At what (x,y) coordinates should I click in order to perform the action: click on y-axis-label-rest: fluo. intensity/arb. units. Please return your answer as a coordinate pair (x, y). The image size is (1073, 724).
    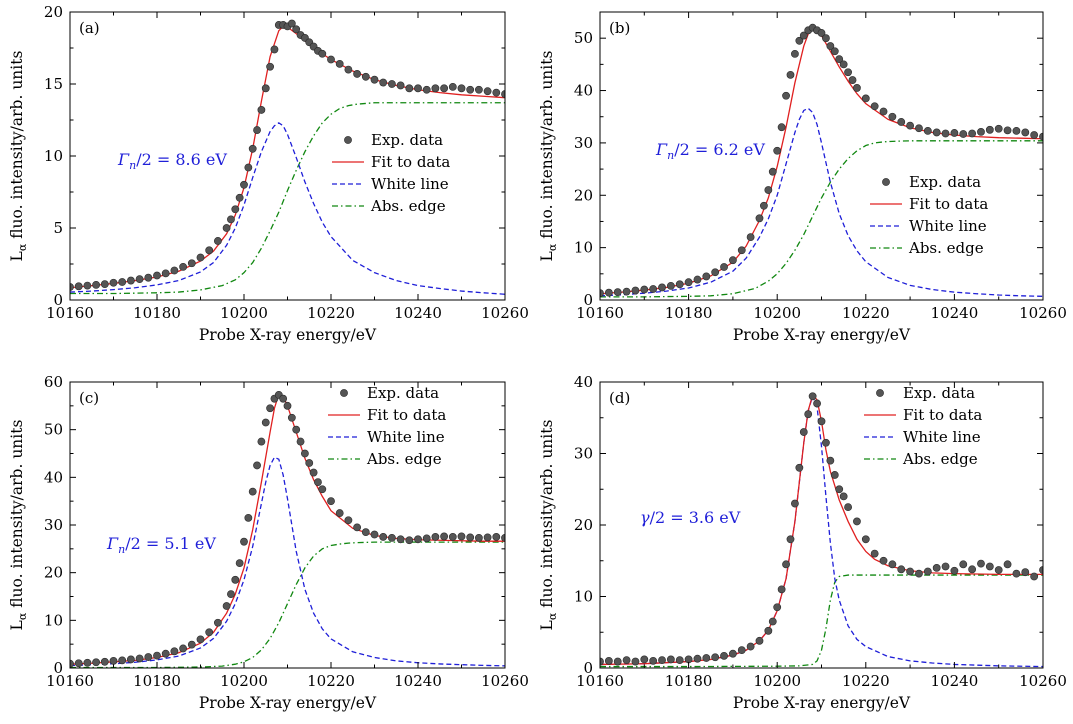
    Looking at the image, I should click on (547, 516).